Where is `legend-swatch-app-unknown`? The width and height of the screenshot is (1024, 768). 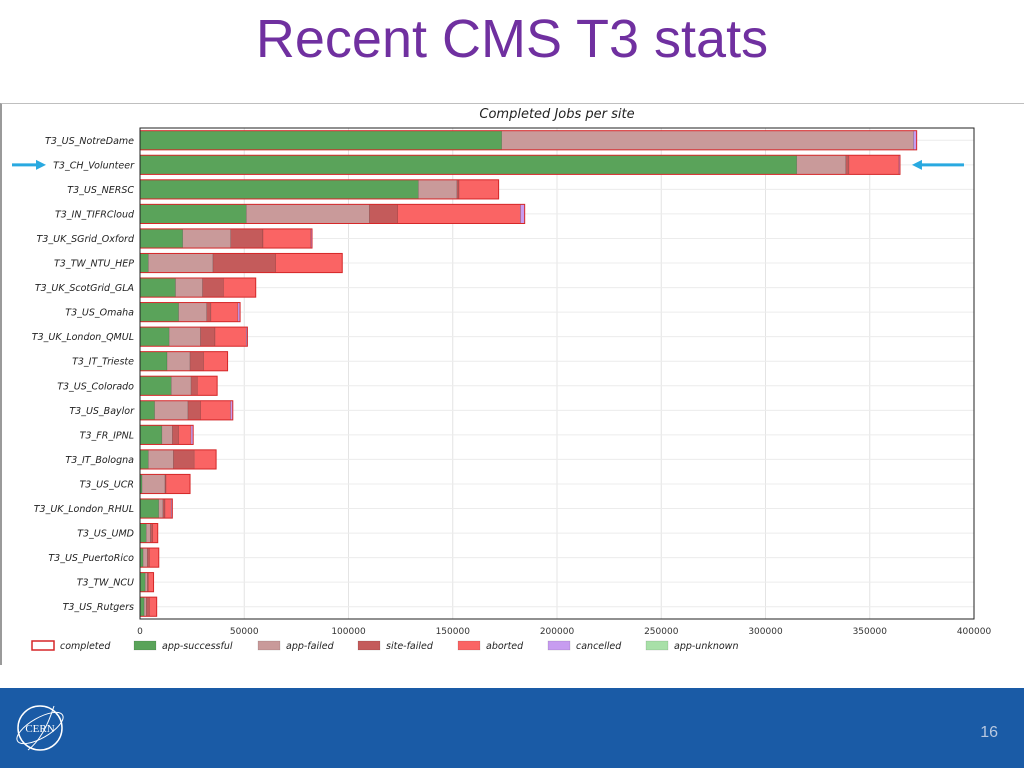 legend-swatch-app-unknown is located at coordinates (657, 645).